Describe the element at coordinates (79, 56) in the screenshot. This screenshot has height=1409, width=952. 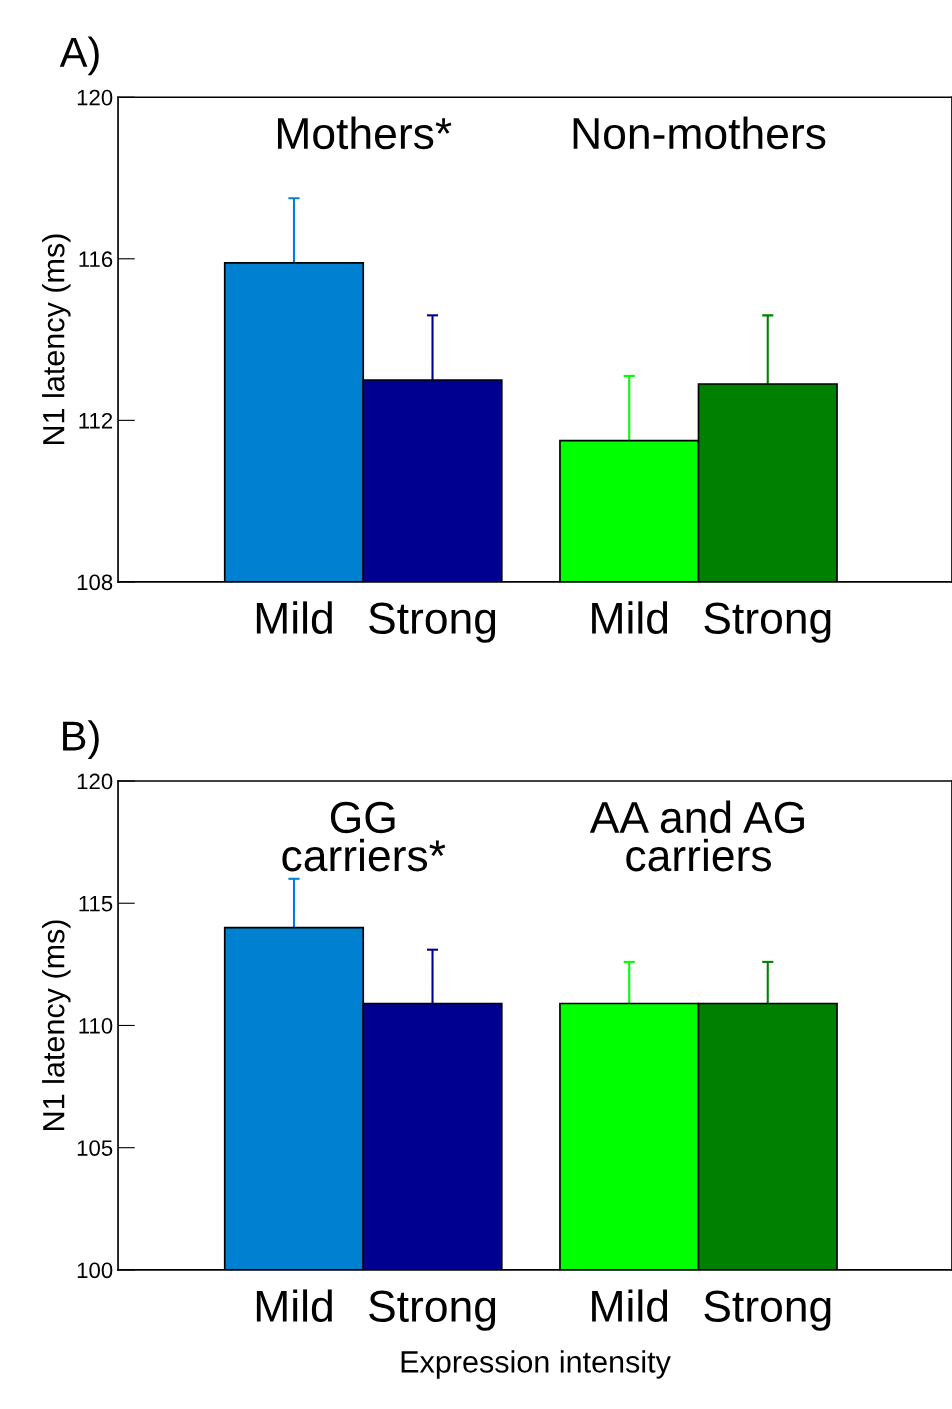
I see `chart-title: A)` at that location.